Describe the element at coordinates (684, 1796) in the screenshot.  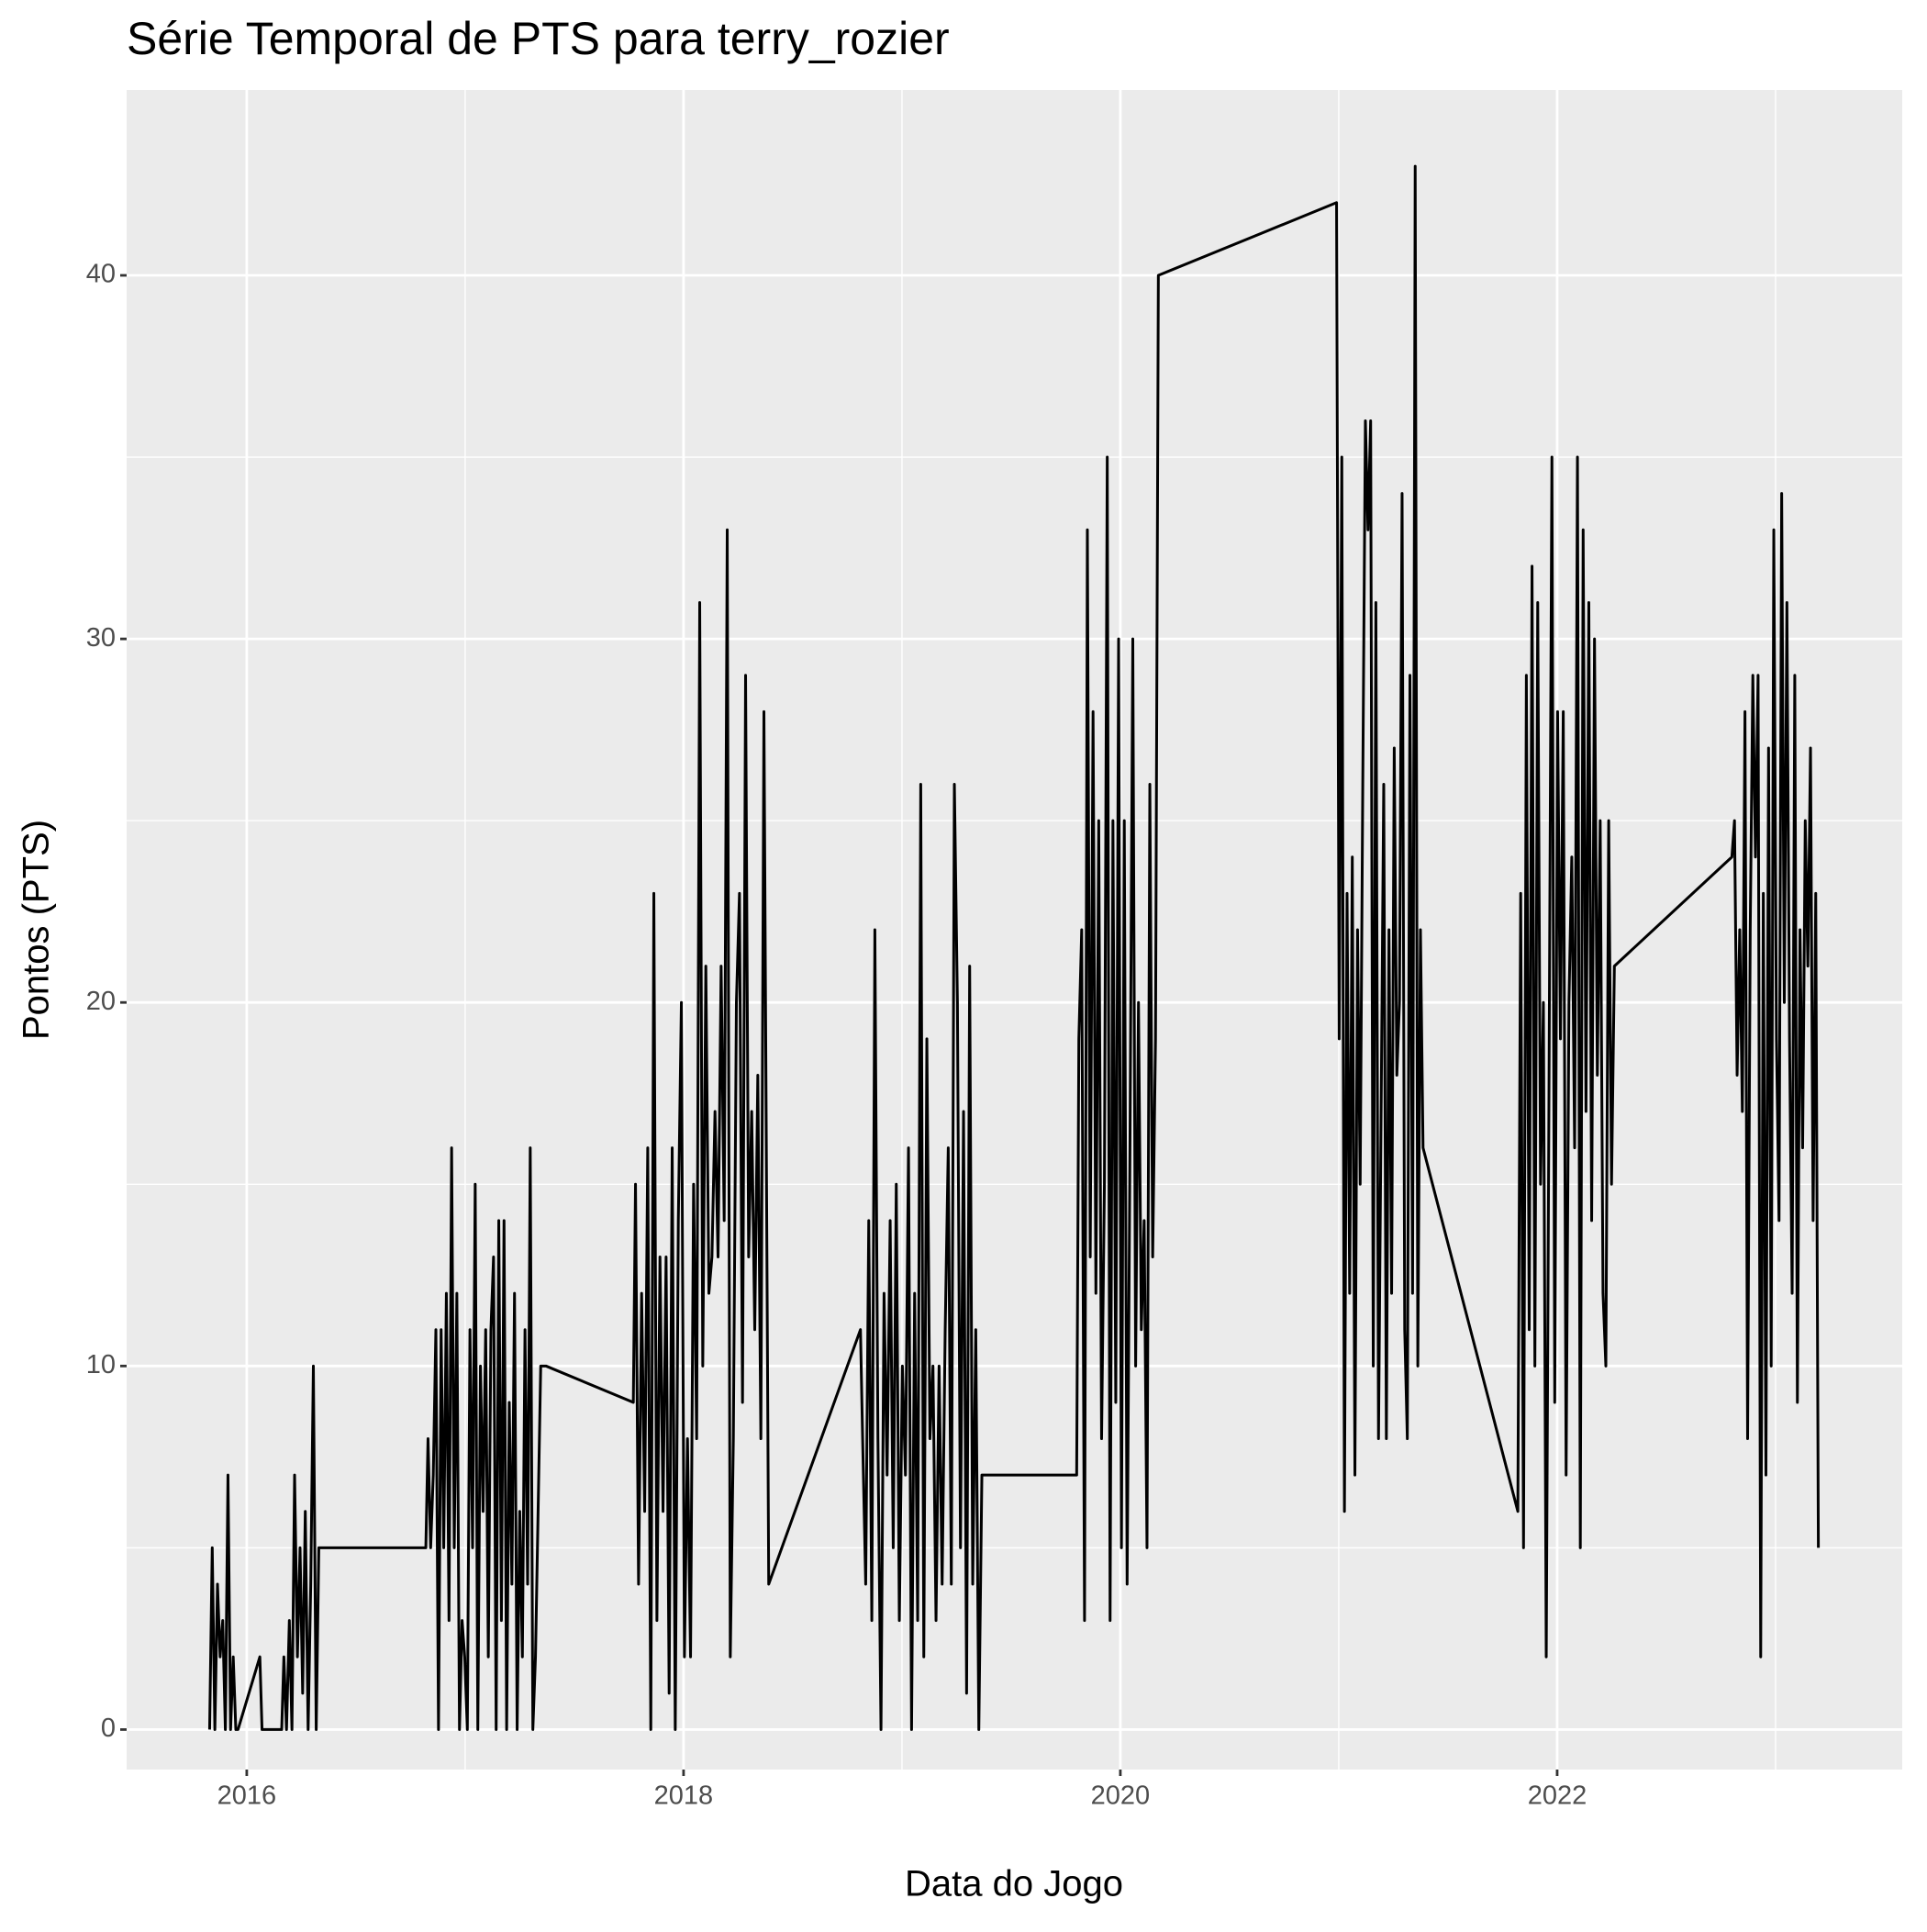
I see `x-tick-label: 2018` at that location.